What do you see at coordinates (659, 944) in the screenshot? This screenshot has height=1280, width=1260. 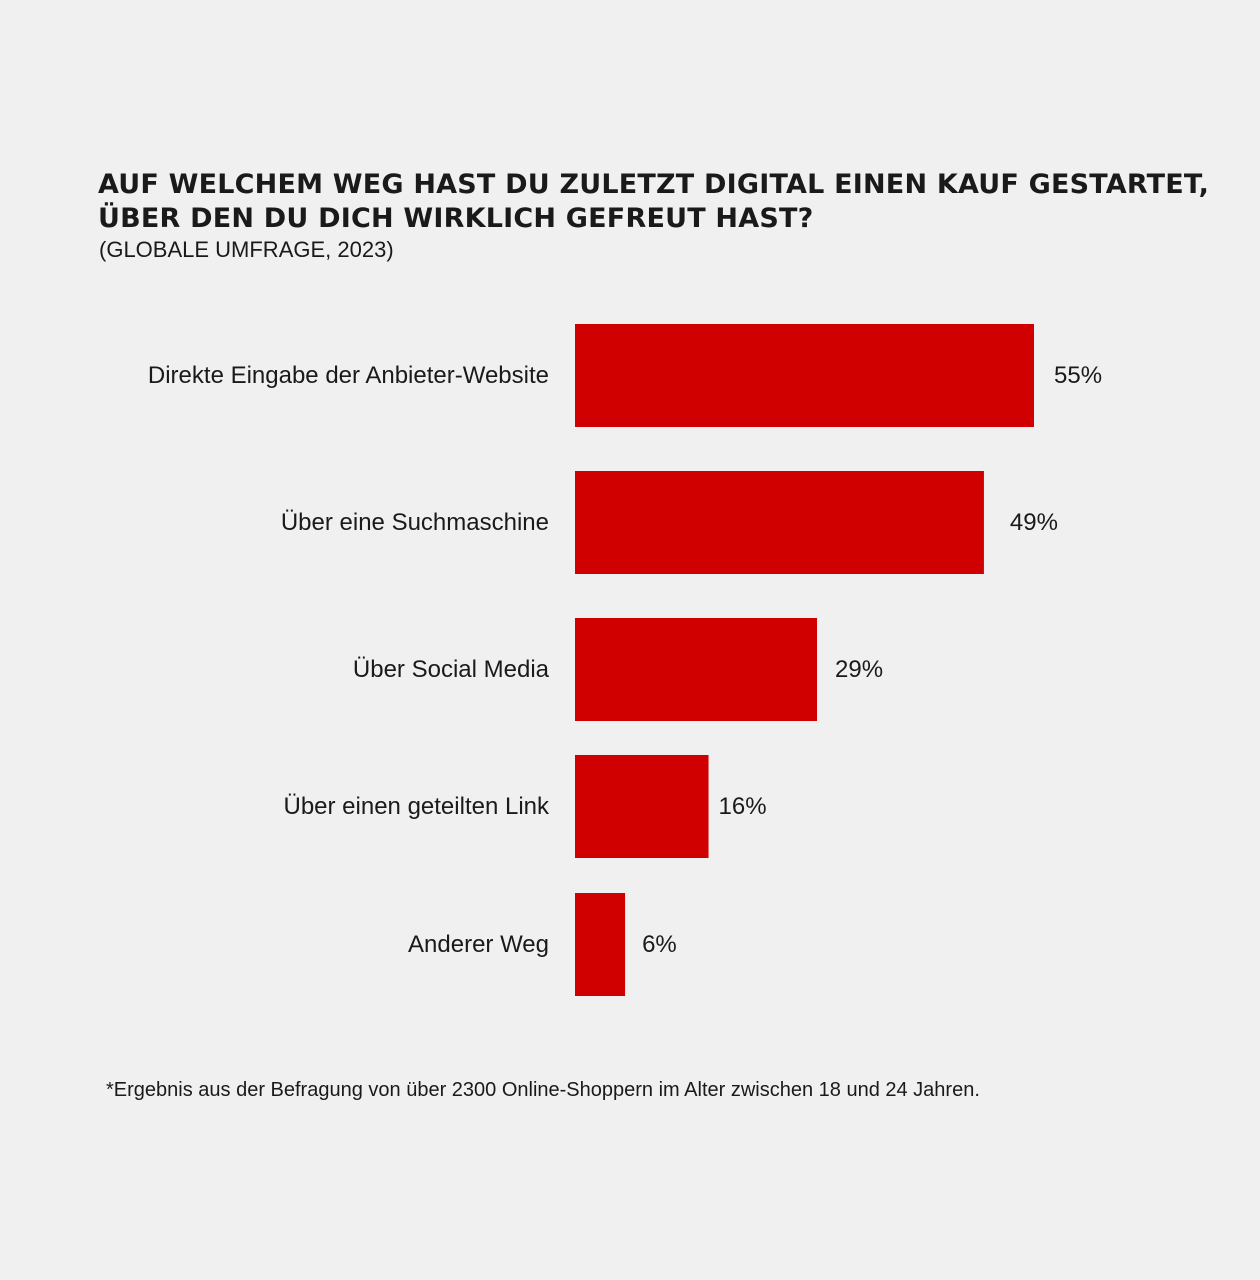 I see `value-label-4: 6%` at bounding box center [659, 944].